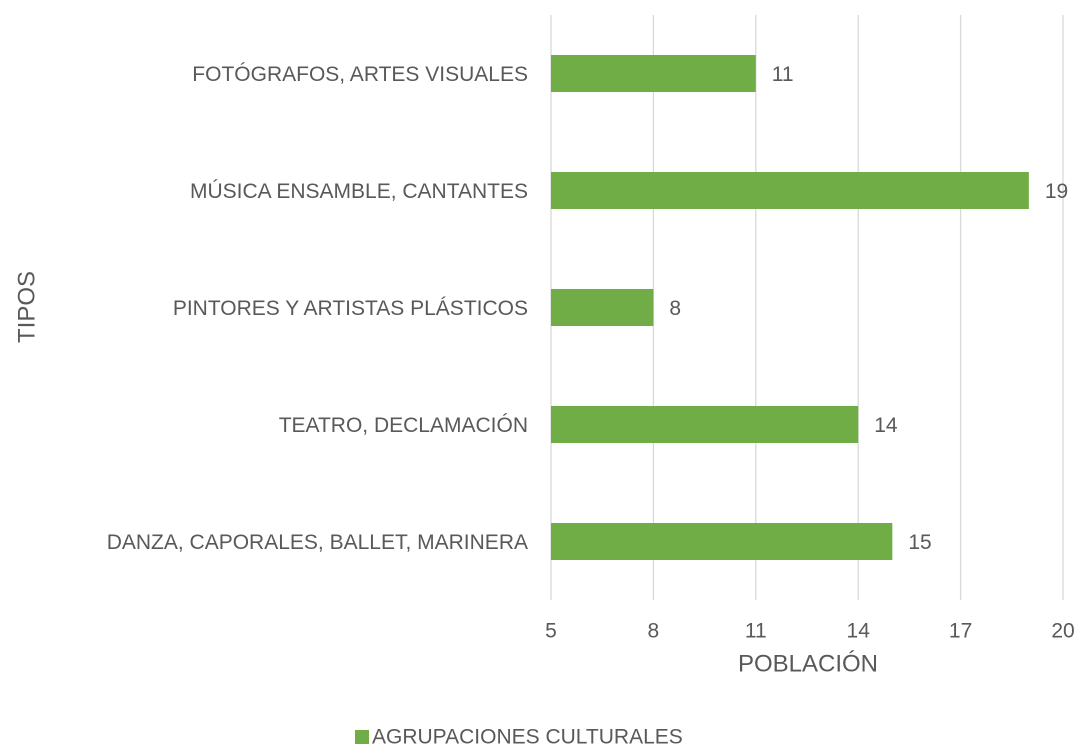  I want to click on data-label: 14, so click(886, 425).